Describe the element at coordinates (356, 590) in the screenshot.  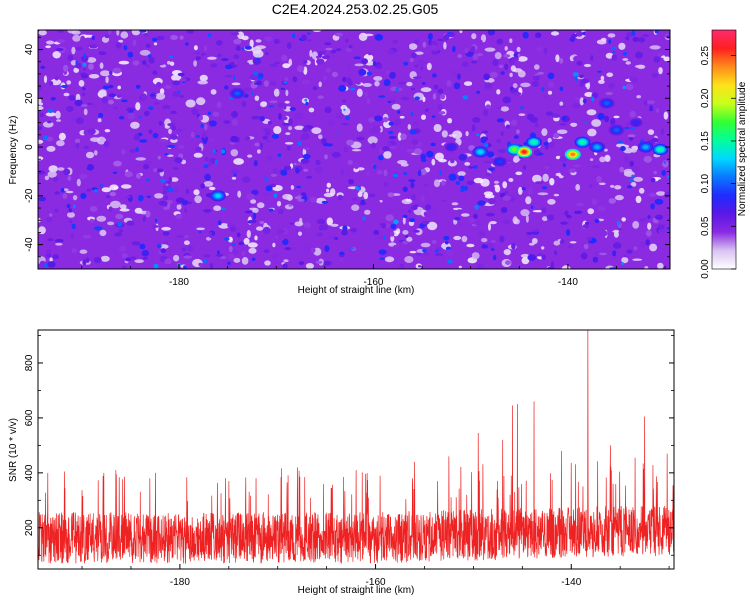
I see `snr-x-axis-label: Height of straight line (km)` at that location.